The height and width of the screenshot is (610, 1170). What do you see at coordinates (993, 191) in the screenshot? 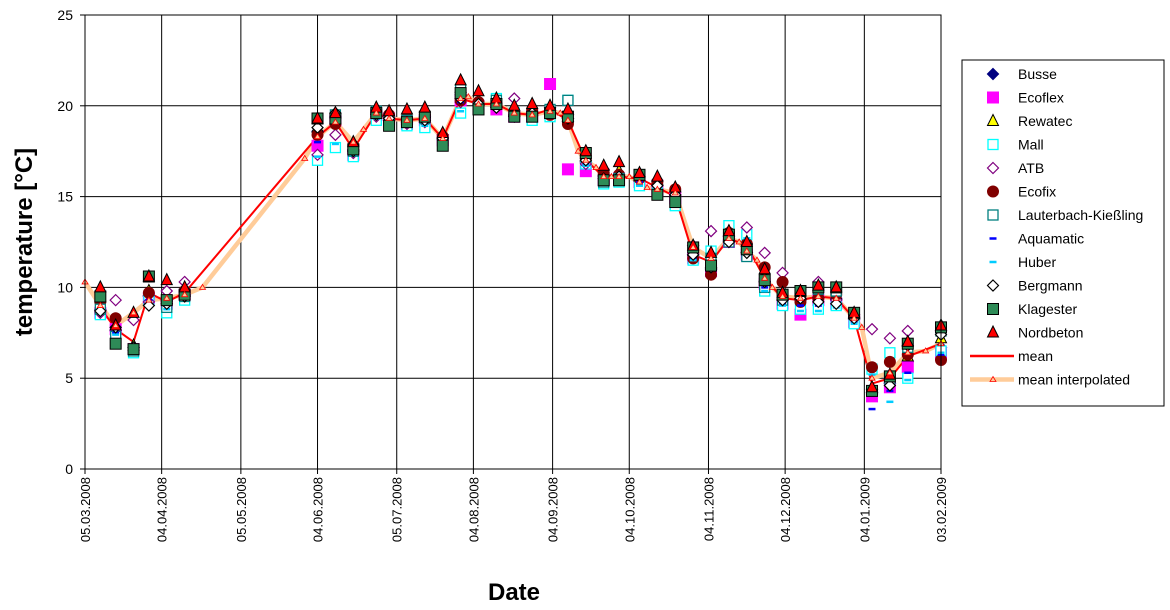
I see `legend-swatch-ecofix` at bounding box center [993, 191].